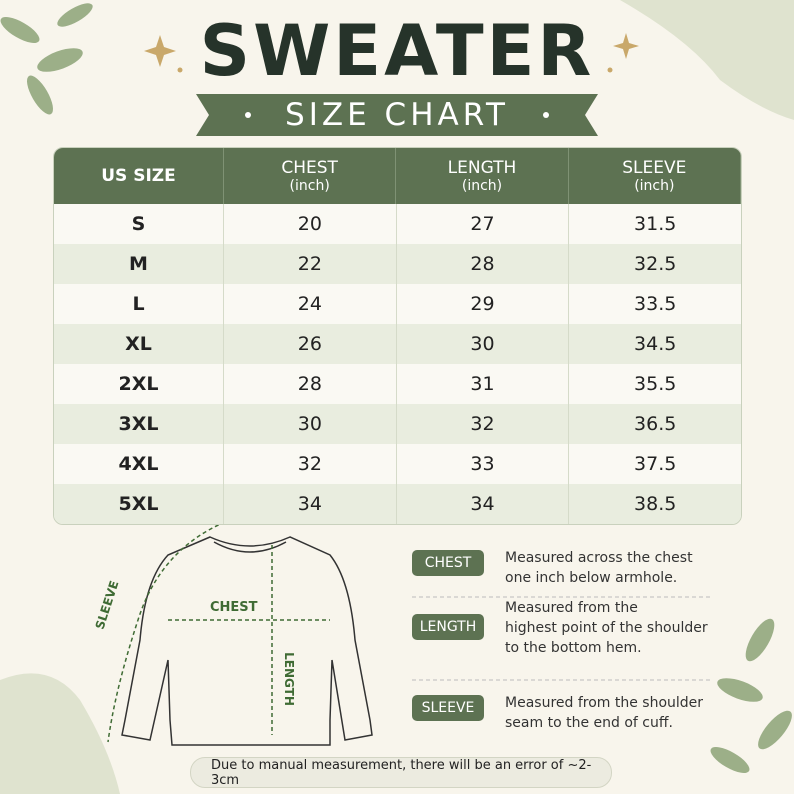  What do you see at coordinates (448, 708) in the screenshot?
I see `legend-tag: SLEEVE` at bounding box center [448, 708].